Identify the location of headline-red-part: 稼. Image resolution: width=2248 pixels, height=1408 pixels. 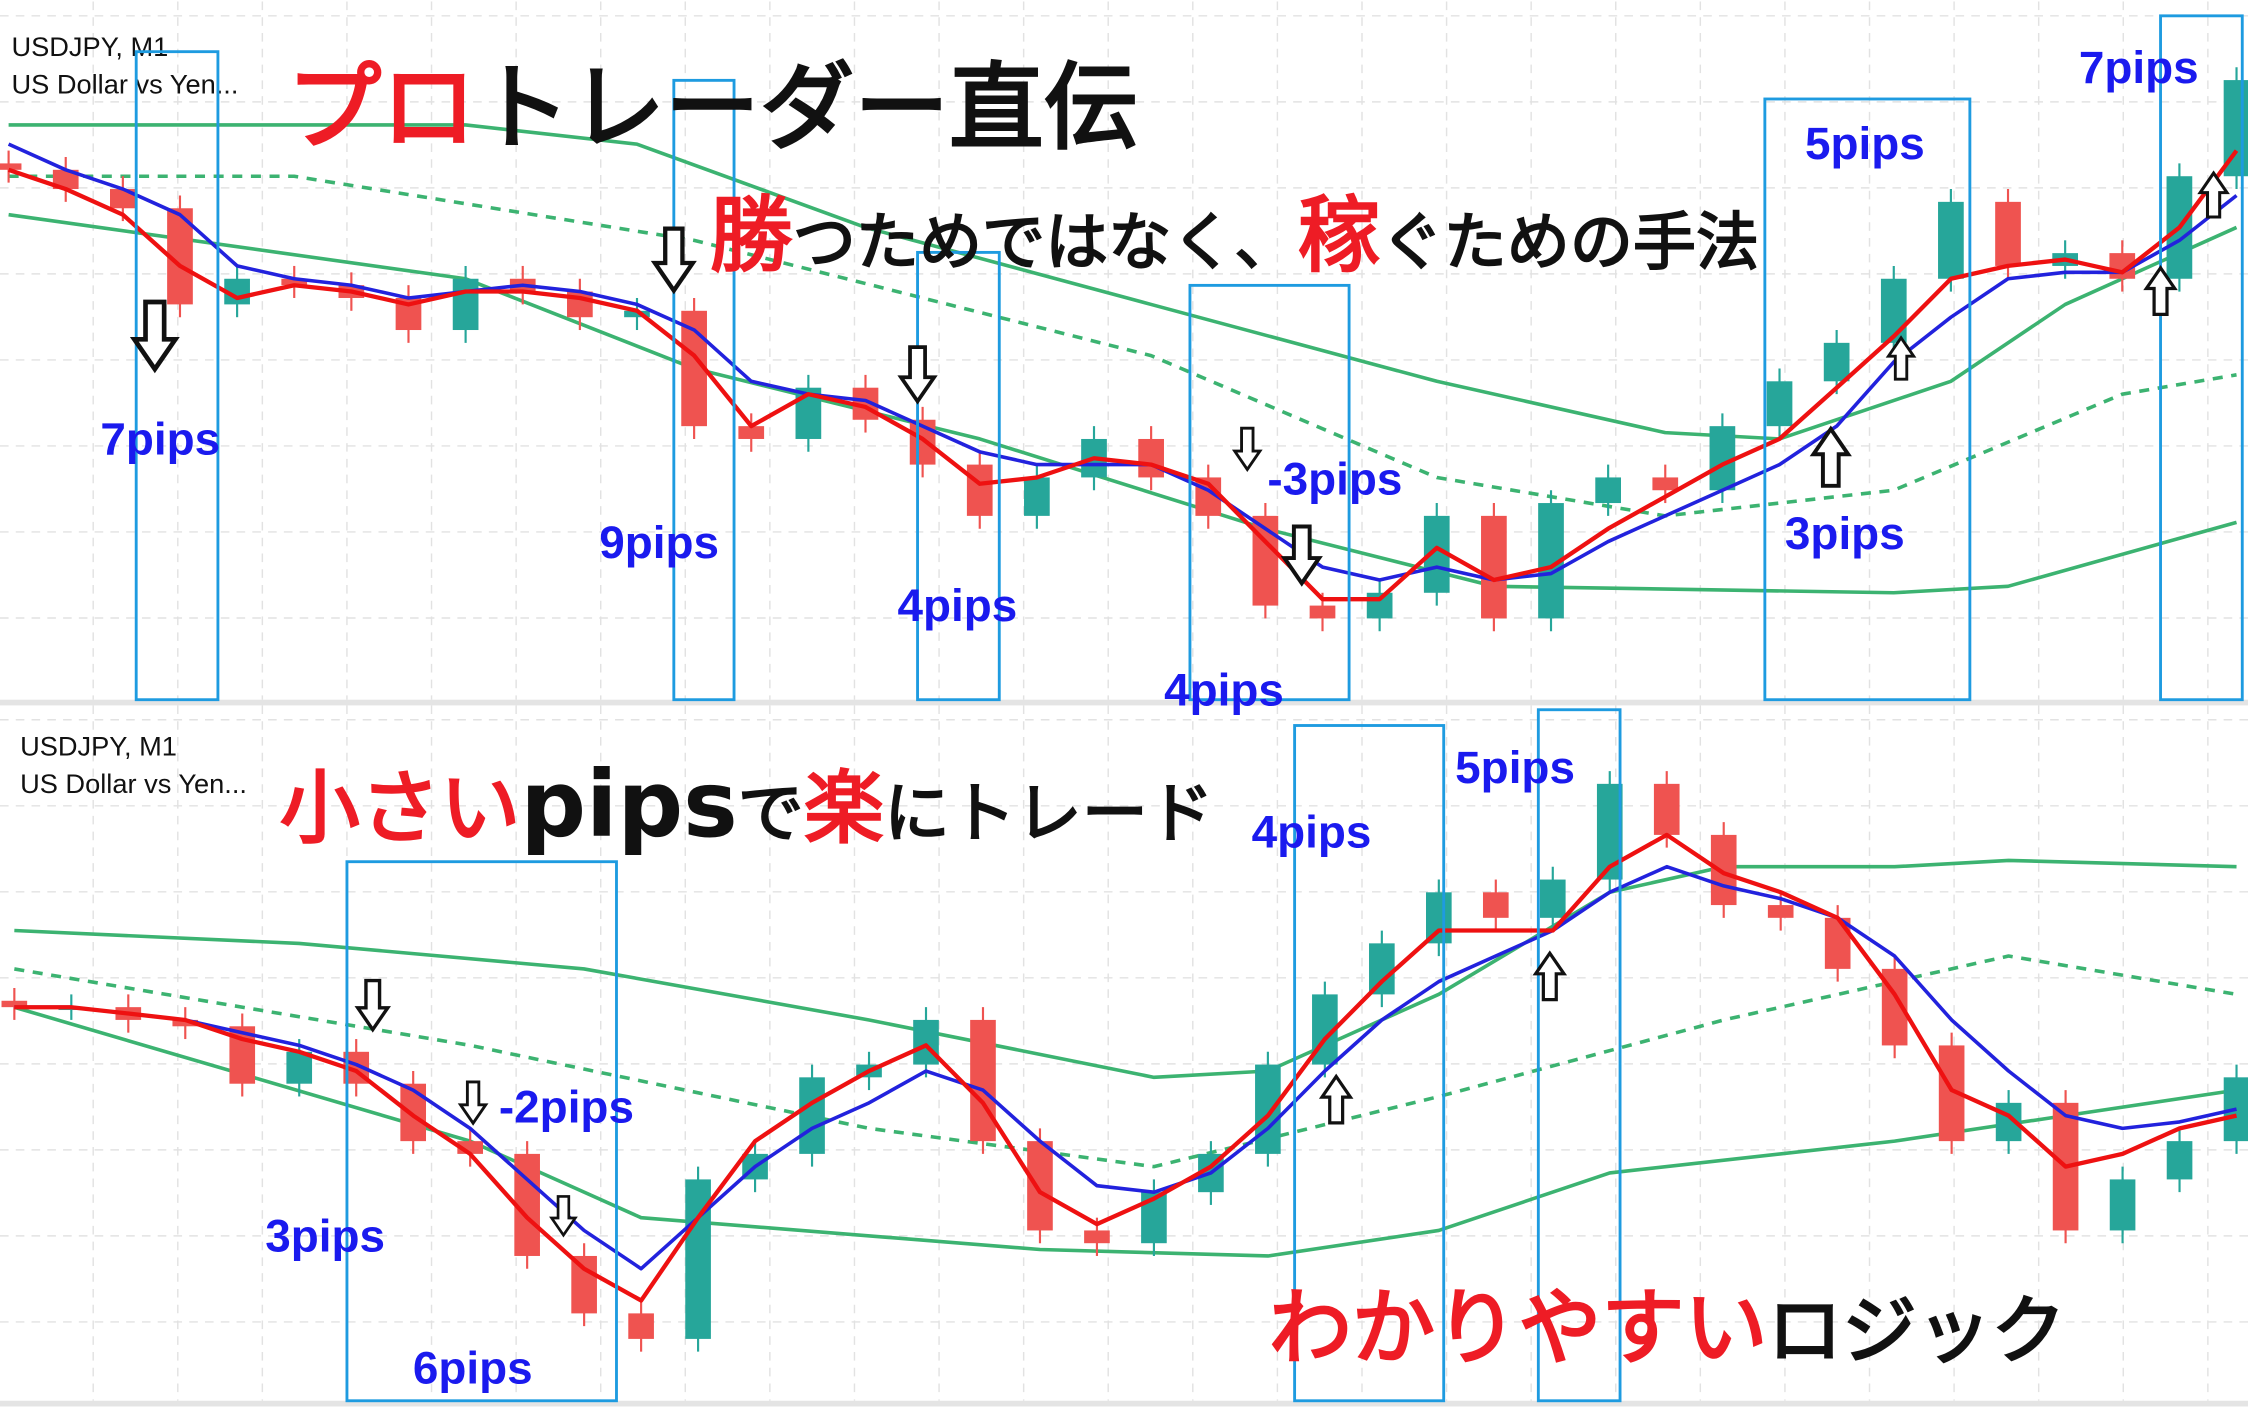
(1338, 235).